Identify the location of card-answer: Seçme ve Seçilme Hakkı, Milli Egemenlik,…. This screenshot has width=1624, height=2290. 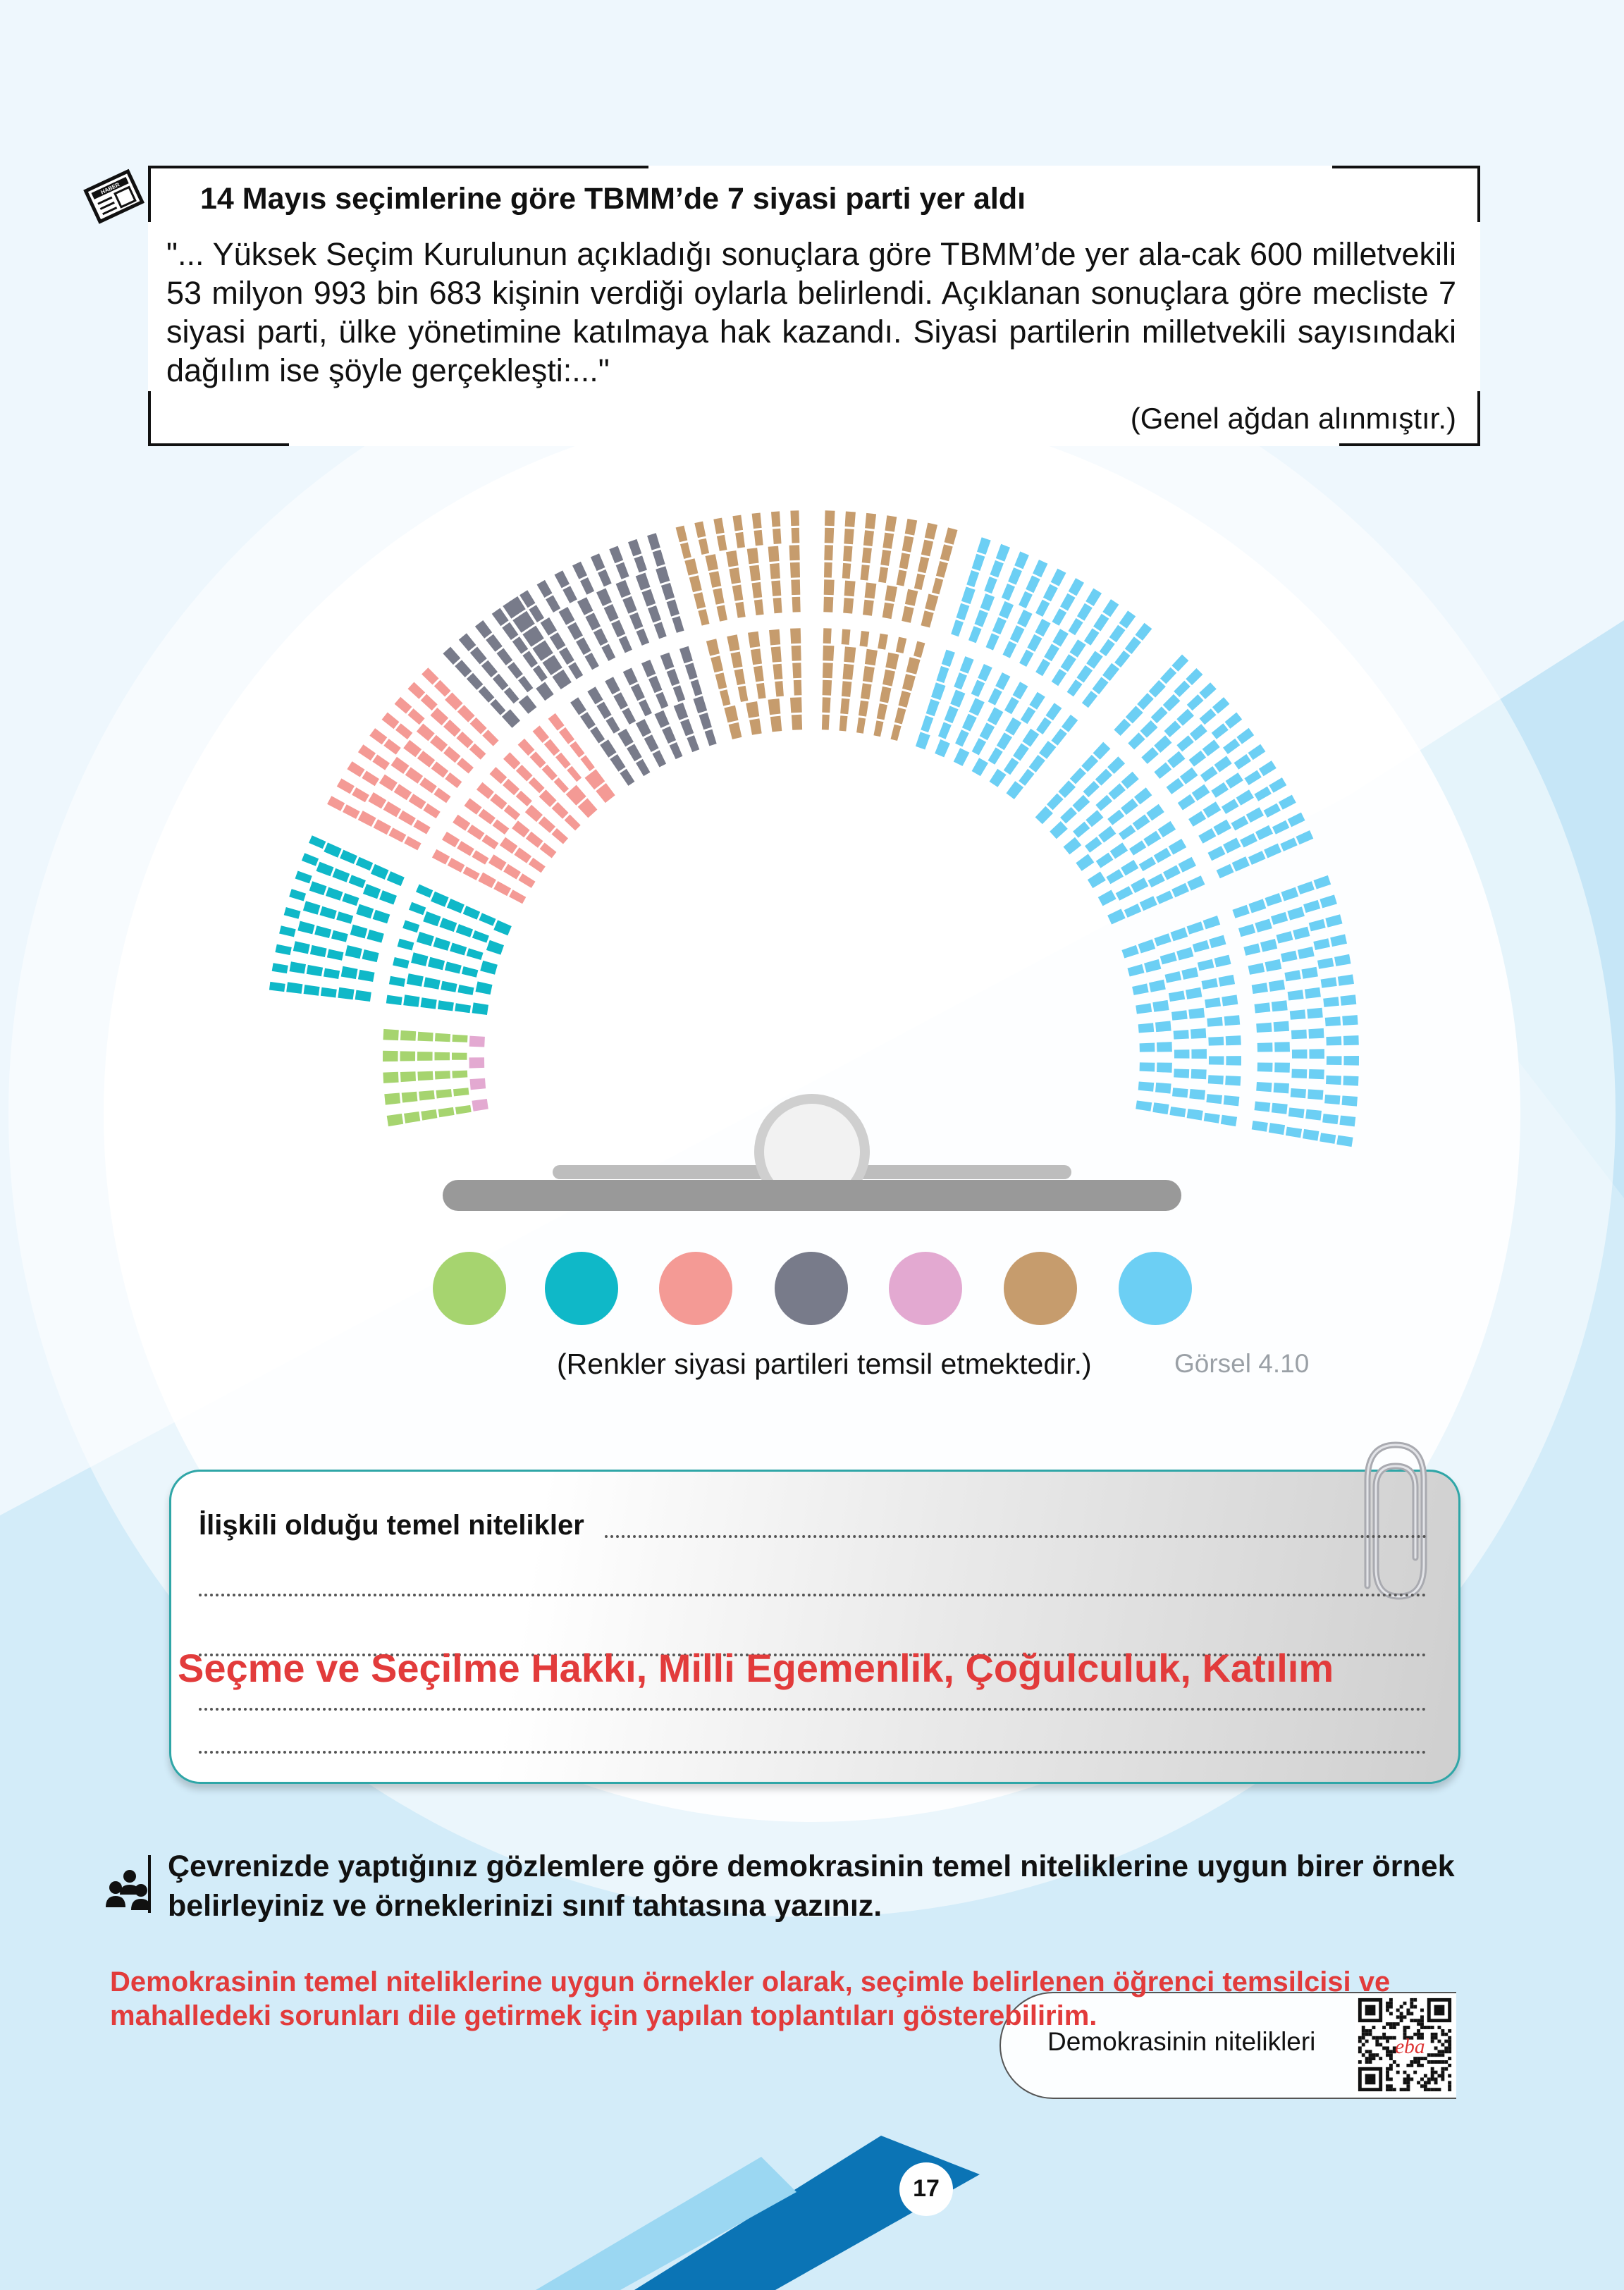
(756, 1668).